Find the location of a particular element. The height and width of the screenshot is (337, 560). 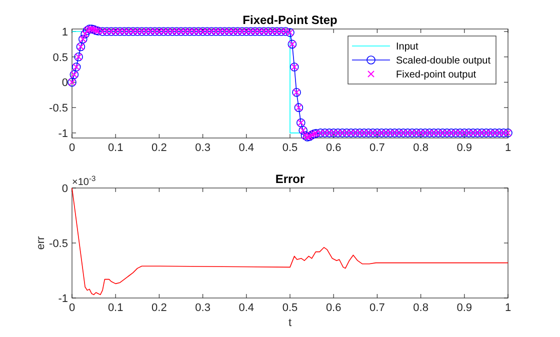

legend-label: Scaled-double output is located at coordinates (443, 61).